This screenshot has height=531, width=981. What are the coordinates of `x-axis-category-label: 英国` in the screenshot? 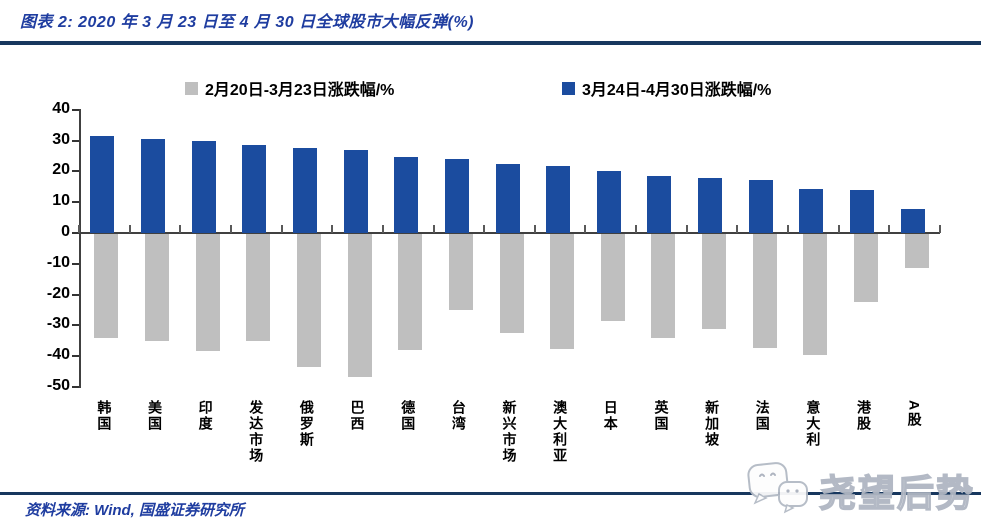 It's located at (661, 416).